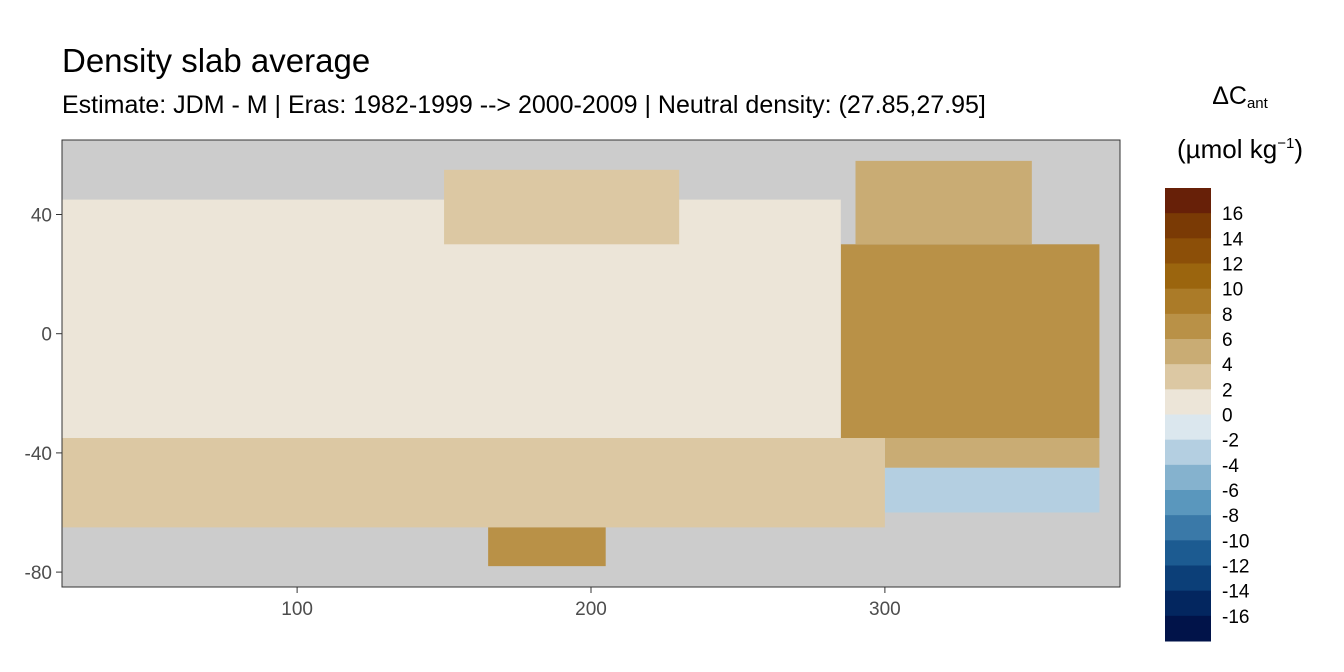  What do you see at coordinates (1230, 441) in the screenshot?
I see `colorbar-label: -2` at bounding box center [1230, 441].